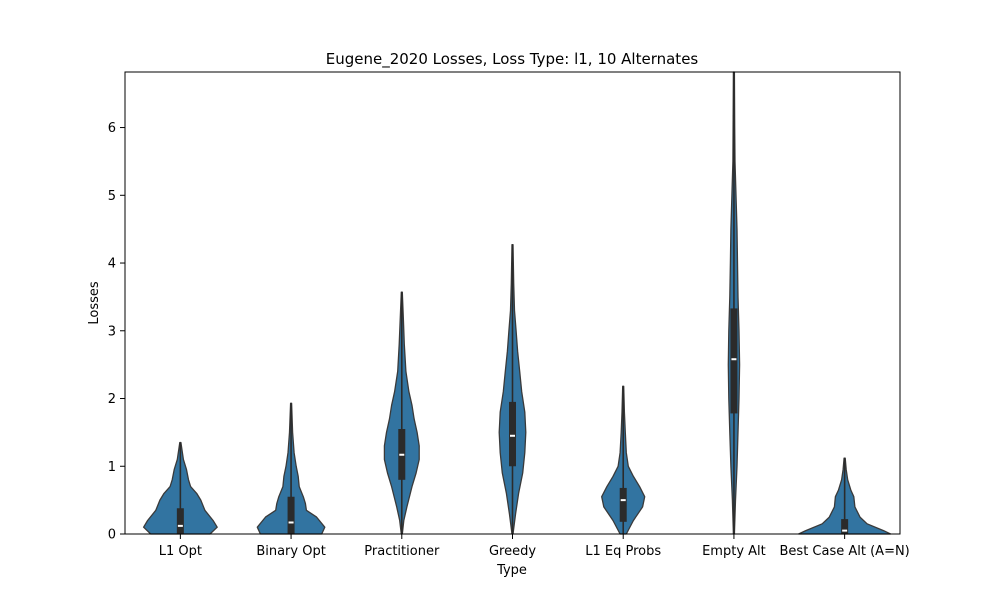 This screenshot has height=600, width=1000. Describe the element at coordinates (291, 551) in the screenshot. I see `x-tick-label: Binary Opt` at that location.